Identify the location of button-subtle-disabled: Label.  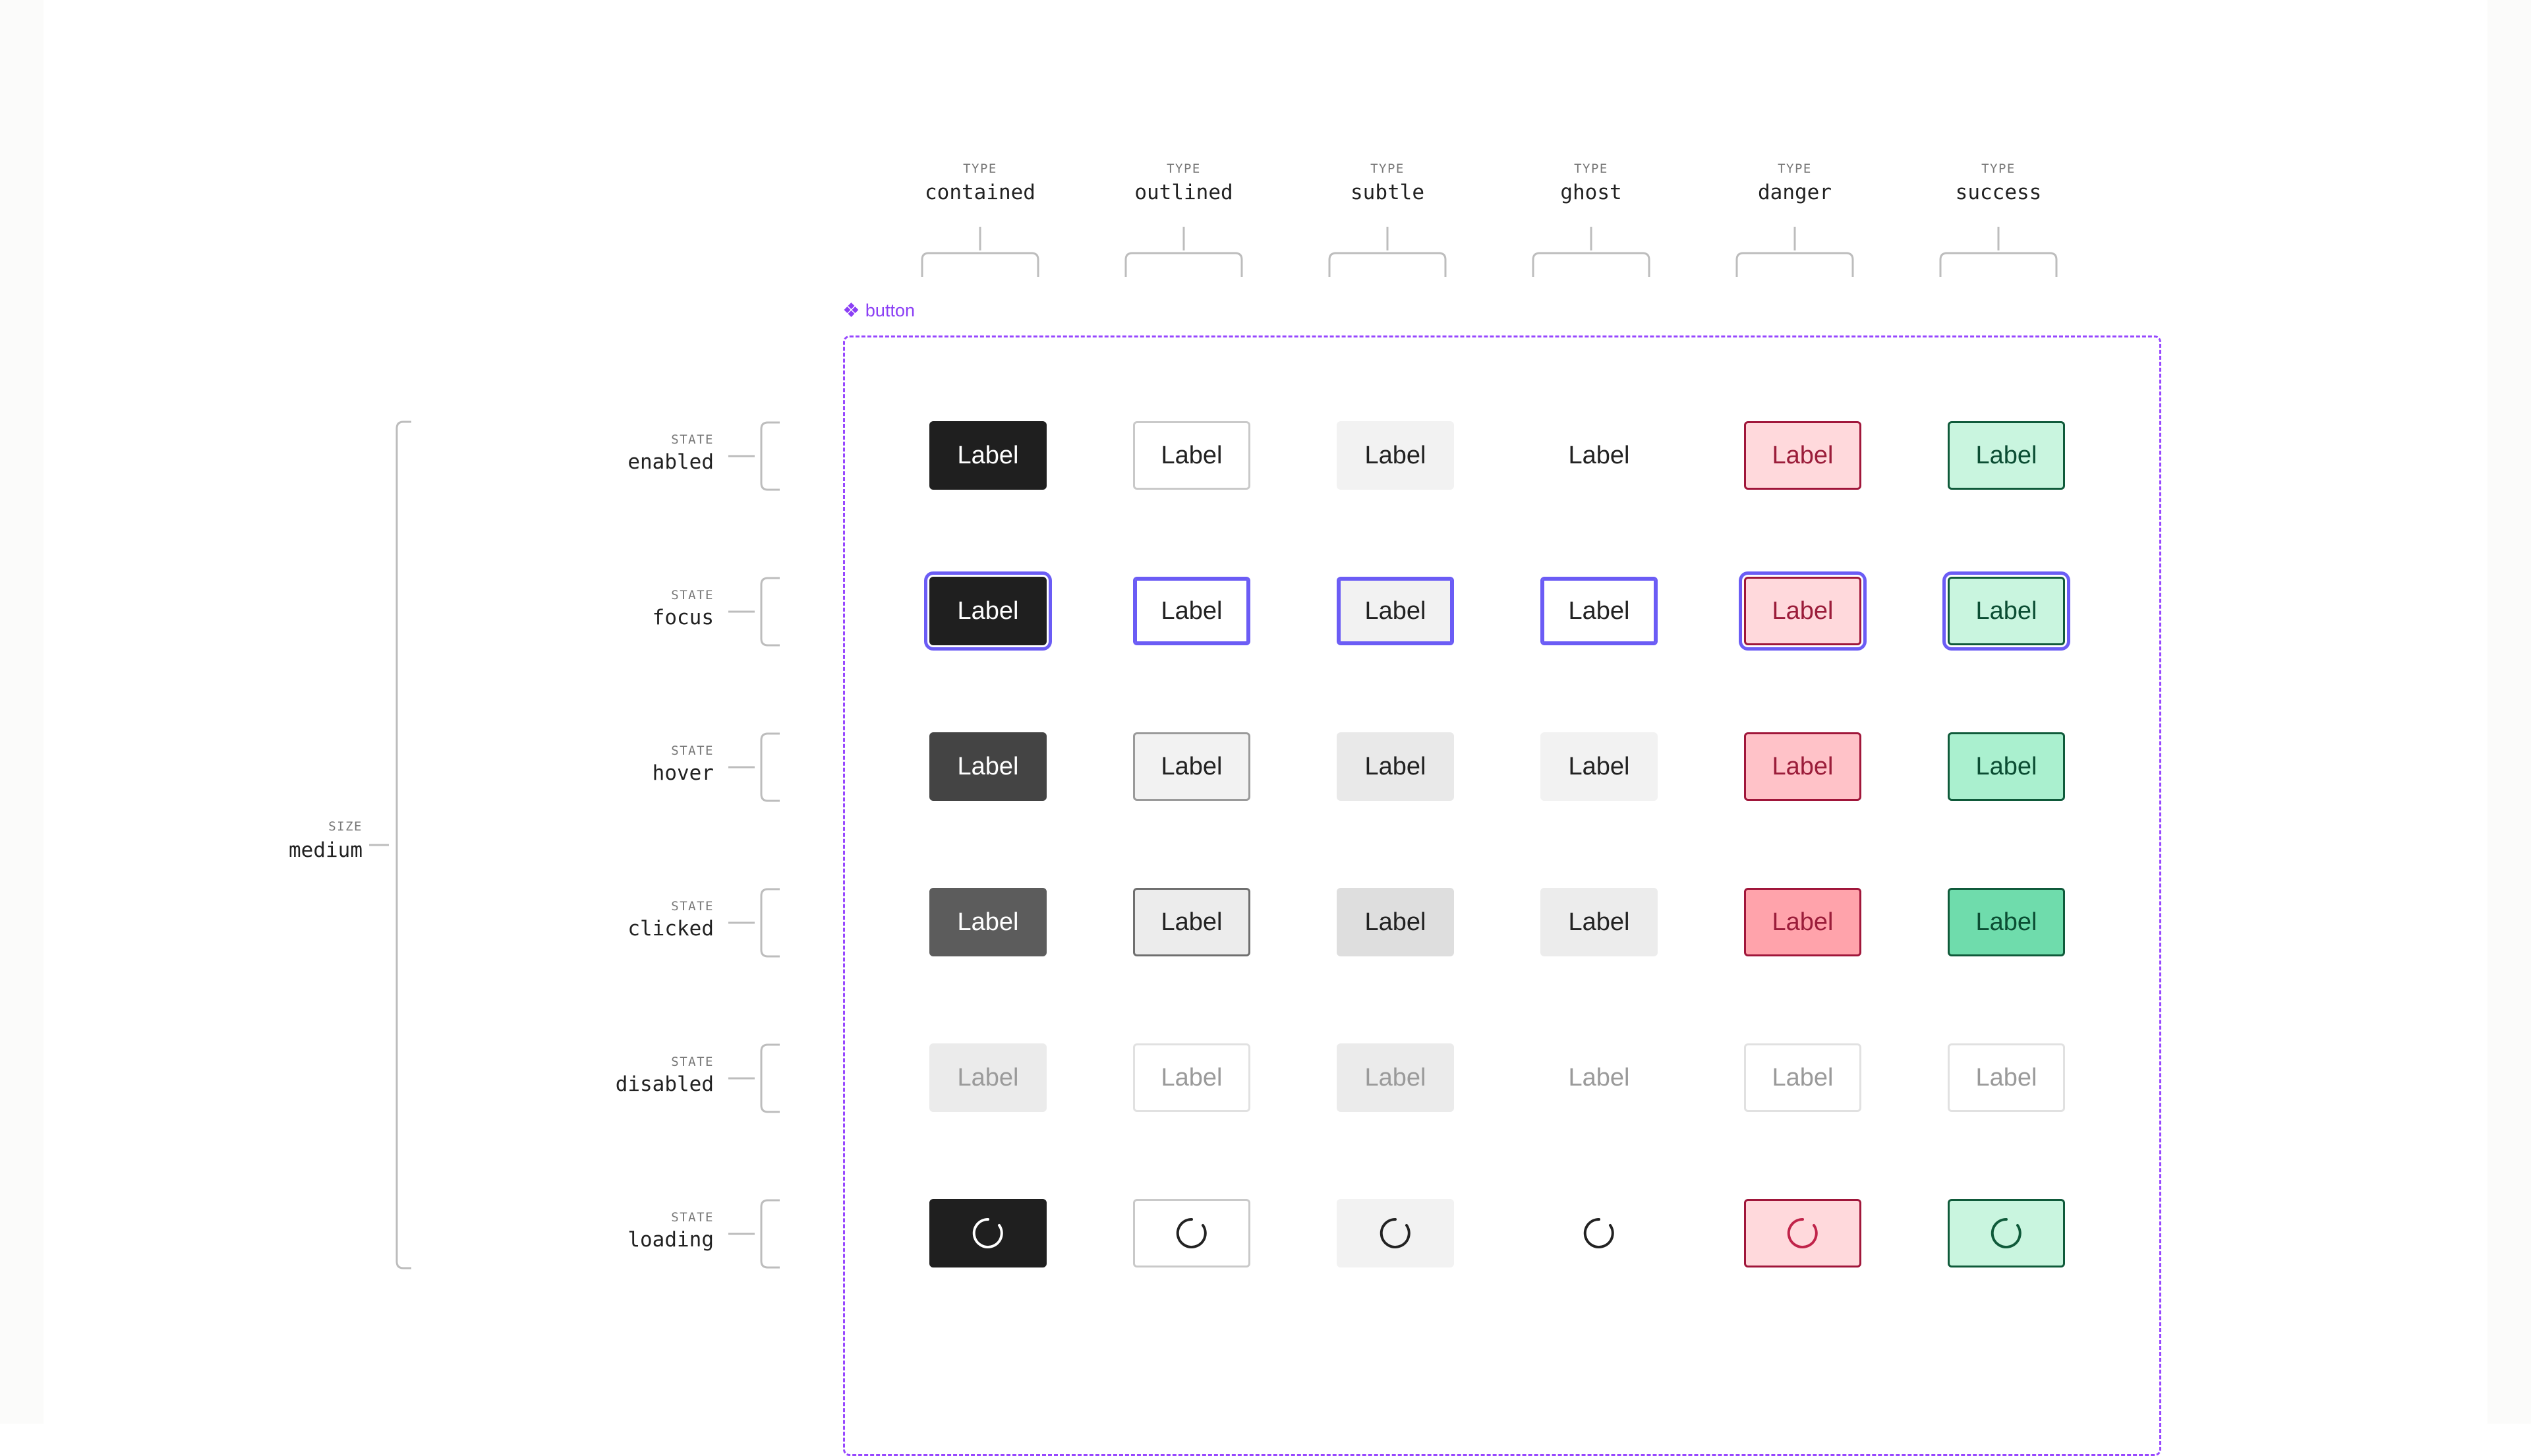
(1395, 1077).